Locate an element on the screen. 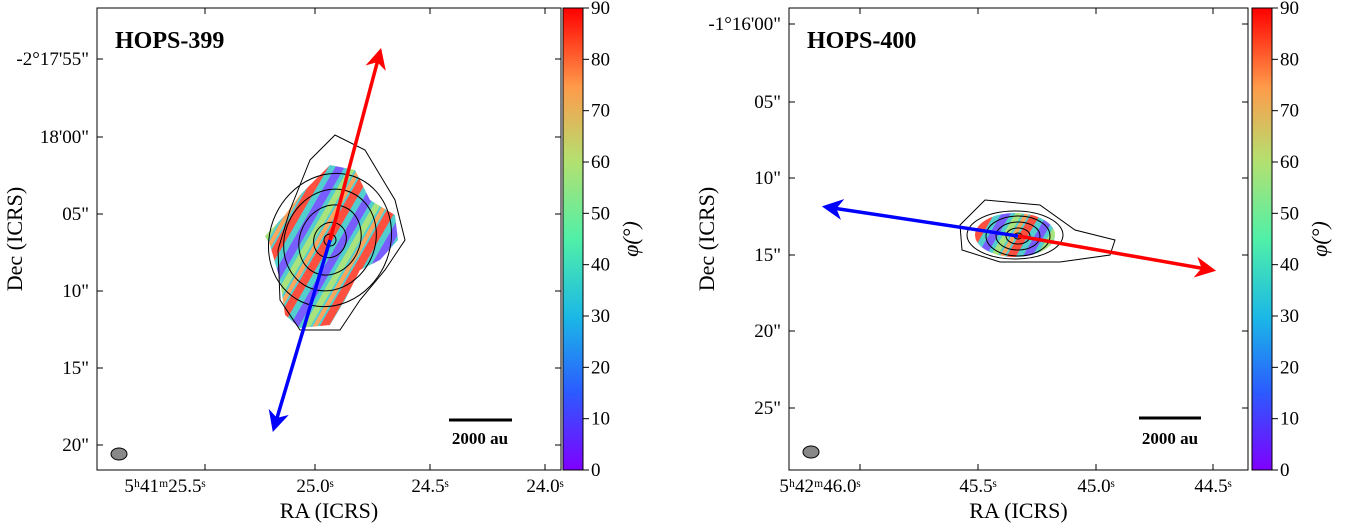 The height and width of the screenshot is (527, 1348). x-tick-label: 25.0ˢ is located at coordinates (314, 486).